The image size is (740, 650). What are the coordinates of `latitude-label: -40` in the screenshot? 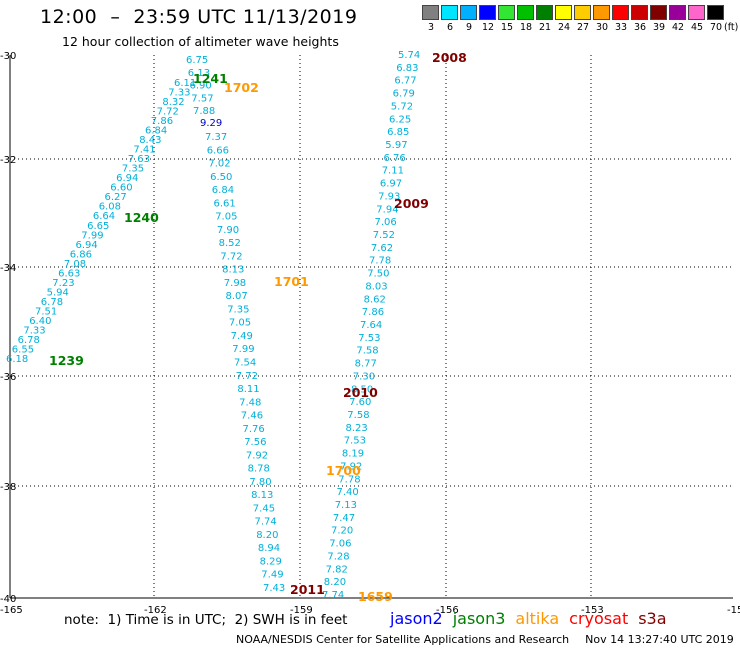 It's located at (8, 599).